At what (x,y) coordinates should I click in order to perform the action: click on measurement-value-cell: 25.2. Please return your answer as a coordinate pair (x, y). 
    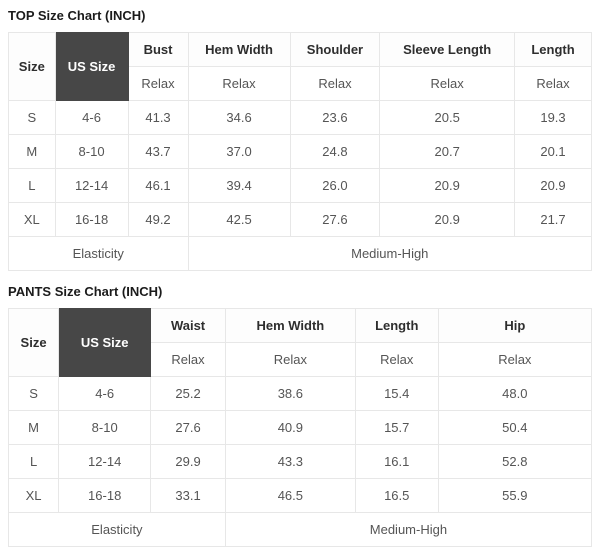
    Looking at the image, I should click on (188, 393).